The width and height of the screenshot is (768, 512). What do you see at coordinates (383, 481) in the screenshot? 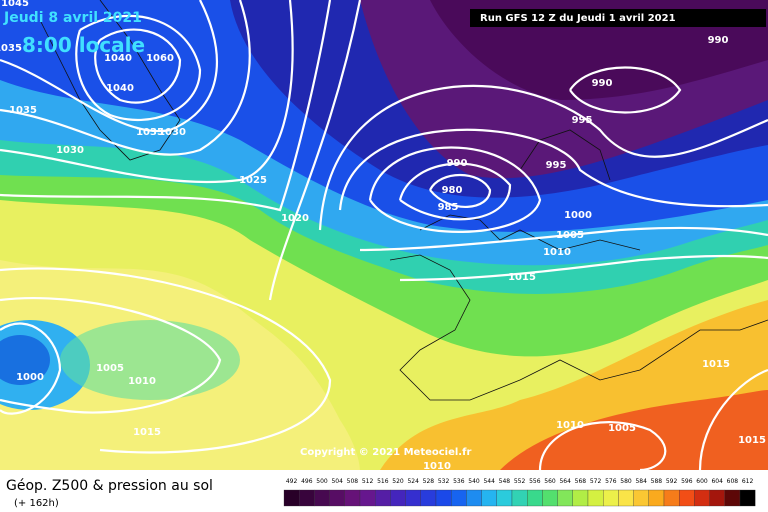
I see `scale-label: 516` at bounding box center [383, 481].